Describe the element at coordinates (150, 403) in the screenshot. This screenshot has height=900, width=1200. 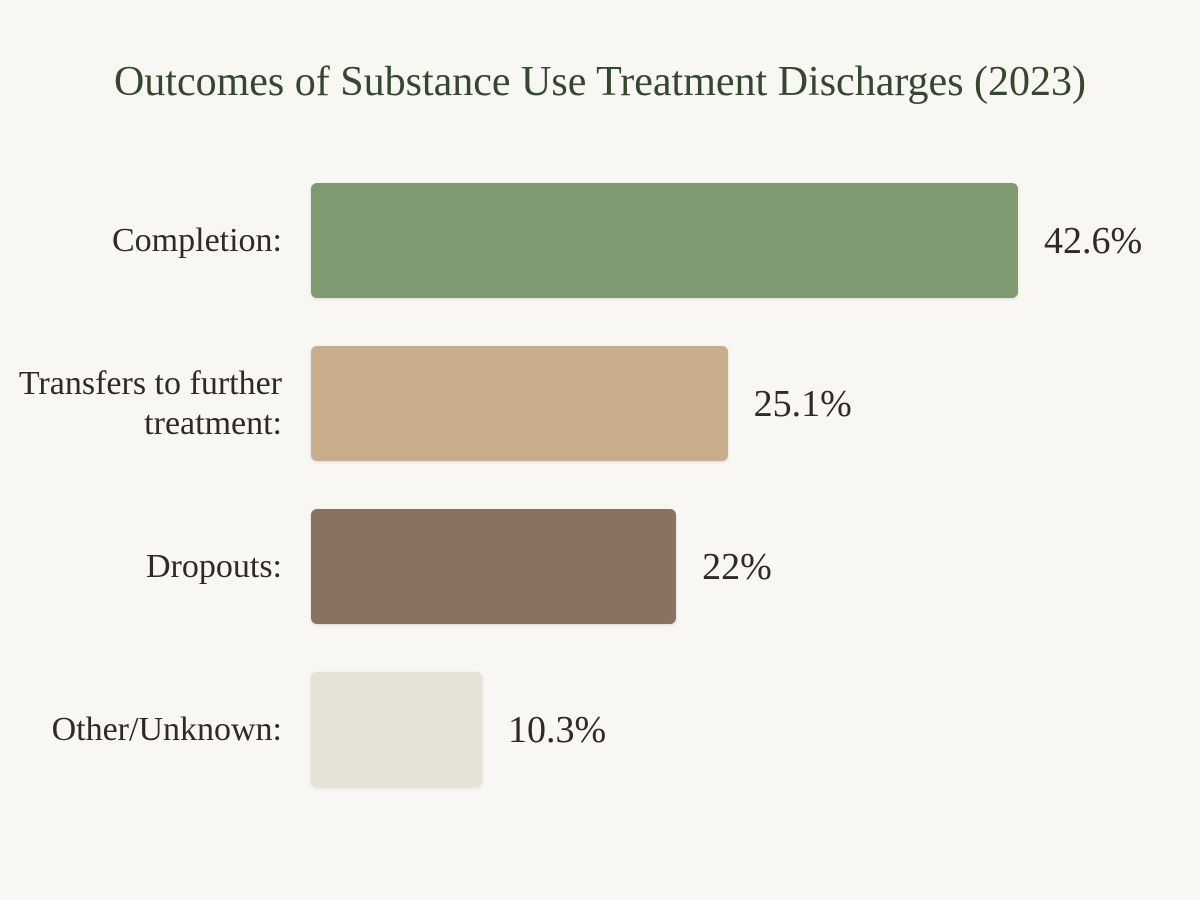
I see `category-label: Transfers to further treatment:` at that location.